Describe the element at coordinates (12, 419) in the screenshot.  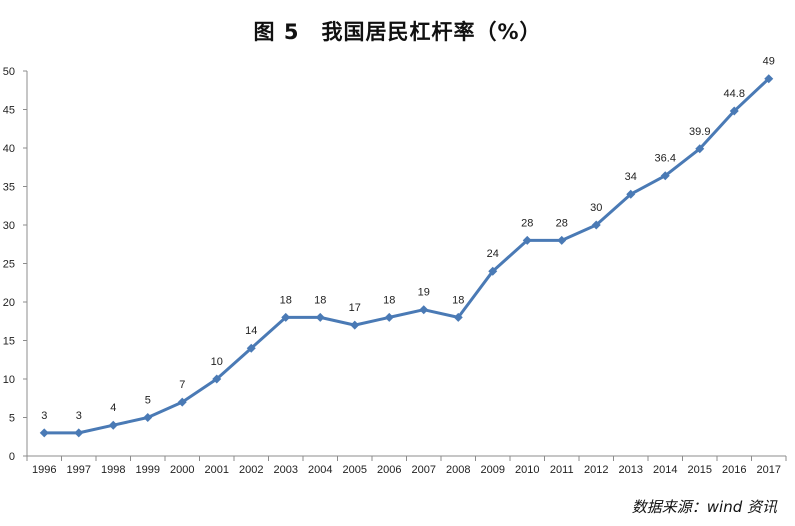
I see `y-tick-label: 5` at that location.